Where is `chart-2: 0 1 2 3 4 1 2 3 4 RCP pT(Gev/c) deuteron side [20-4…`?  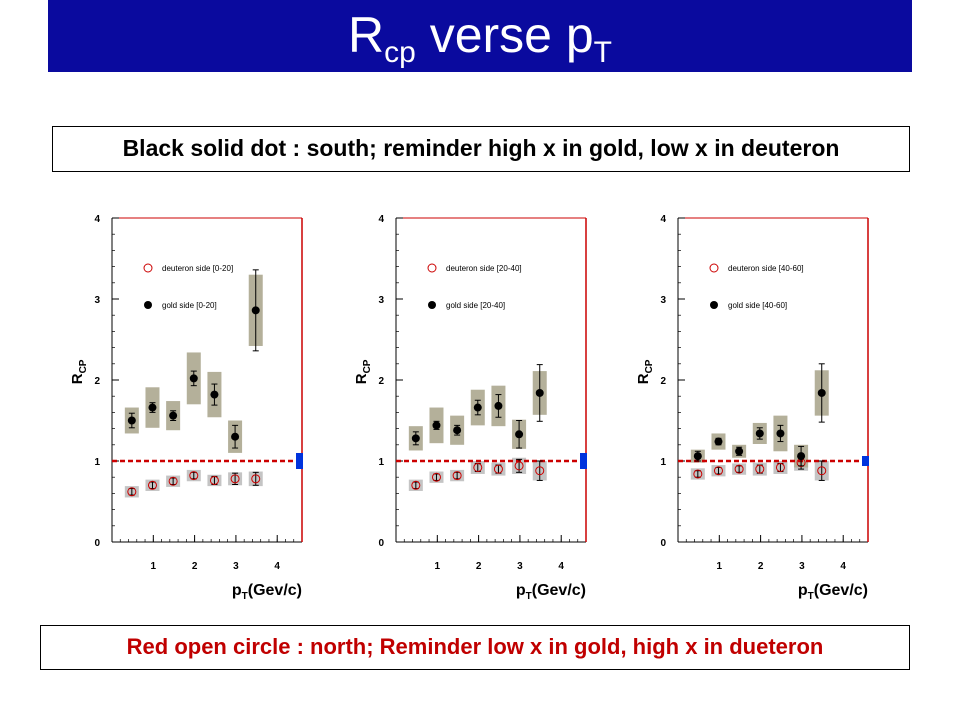 chart-2: 0 1 2 3 4 1 2 3 4 RCP pT(Gev/c) deuteron side [20-4… is located at coordinates (470, 408).